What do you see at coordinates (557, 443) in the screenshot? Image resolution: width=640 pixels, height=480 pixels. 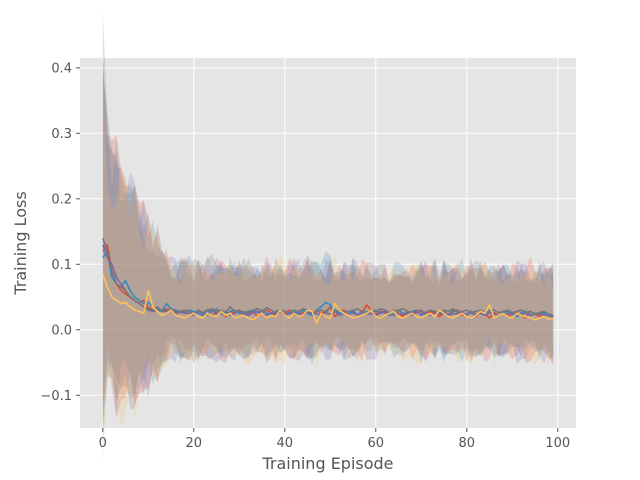 I see `x-tick-label: 100` at bounding box center [557, 443].